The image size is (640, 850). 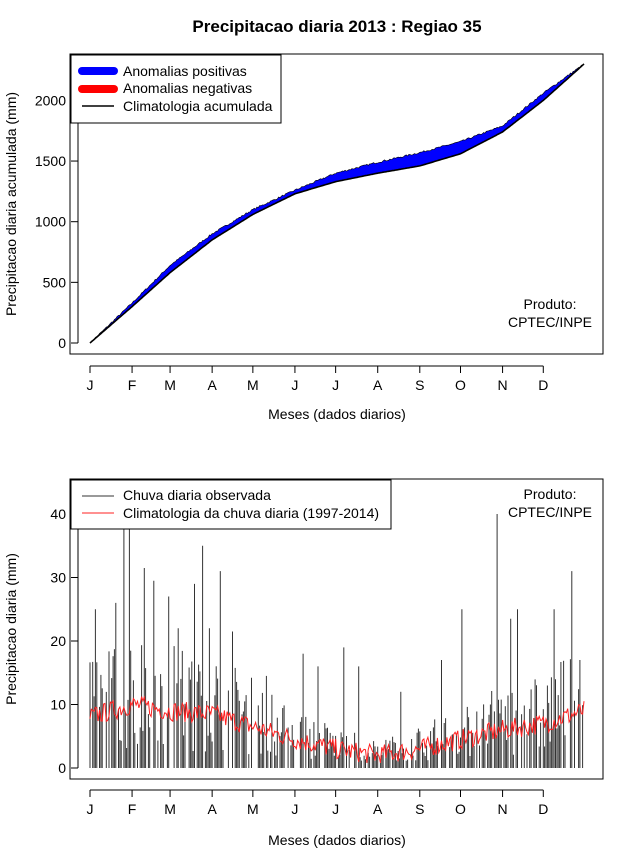 I want to click on panel1-ylabel: Precipitacao diaria acumulada (mm), so click(x=11, y=204).